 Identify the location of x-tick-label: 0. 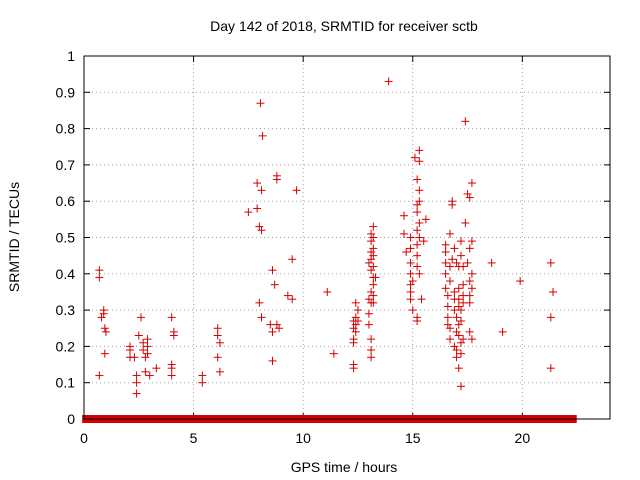
(84, 438).